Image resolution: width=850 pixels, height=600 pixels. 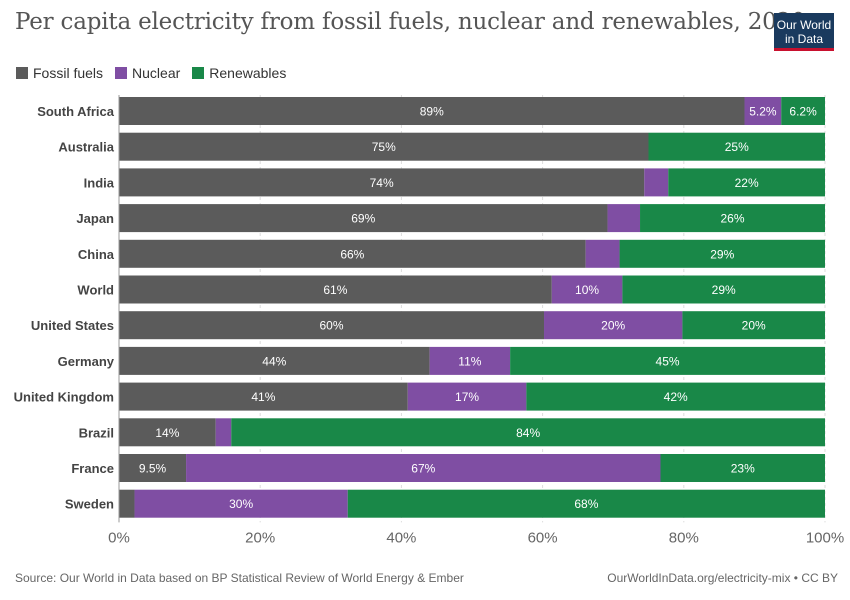 I want to click on data-label: 60%, so click(x=331, y=326).